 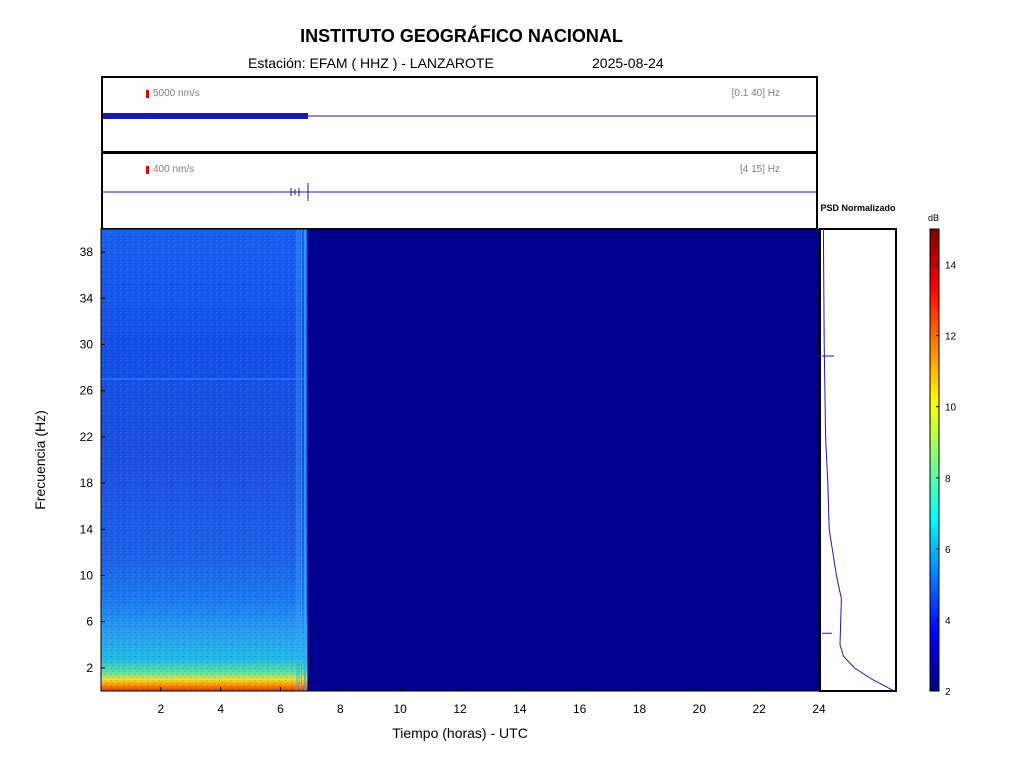 What do you see at coordinates (460, 733) in the screenshot?
I see `x-axis-label: Tiempo (horas) - UTC` at bounding box center [460, 733].